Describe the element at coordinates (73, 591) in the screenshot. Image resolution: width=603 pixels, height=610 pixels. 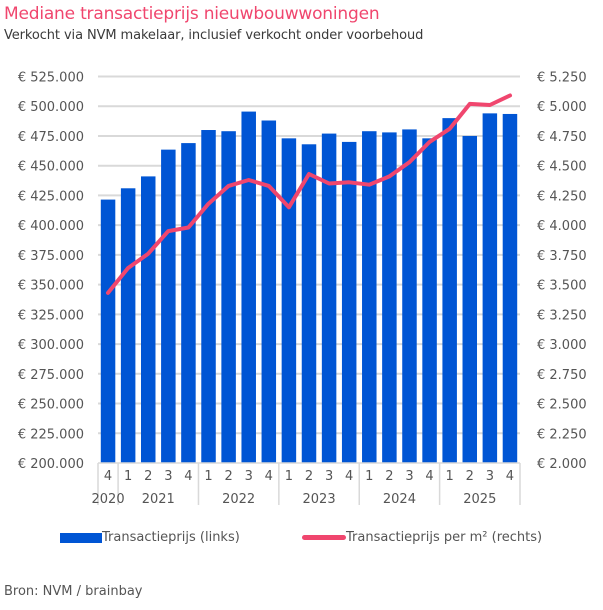
I see `source-note: Bron: NVM / brainbay` at that location.